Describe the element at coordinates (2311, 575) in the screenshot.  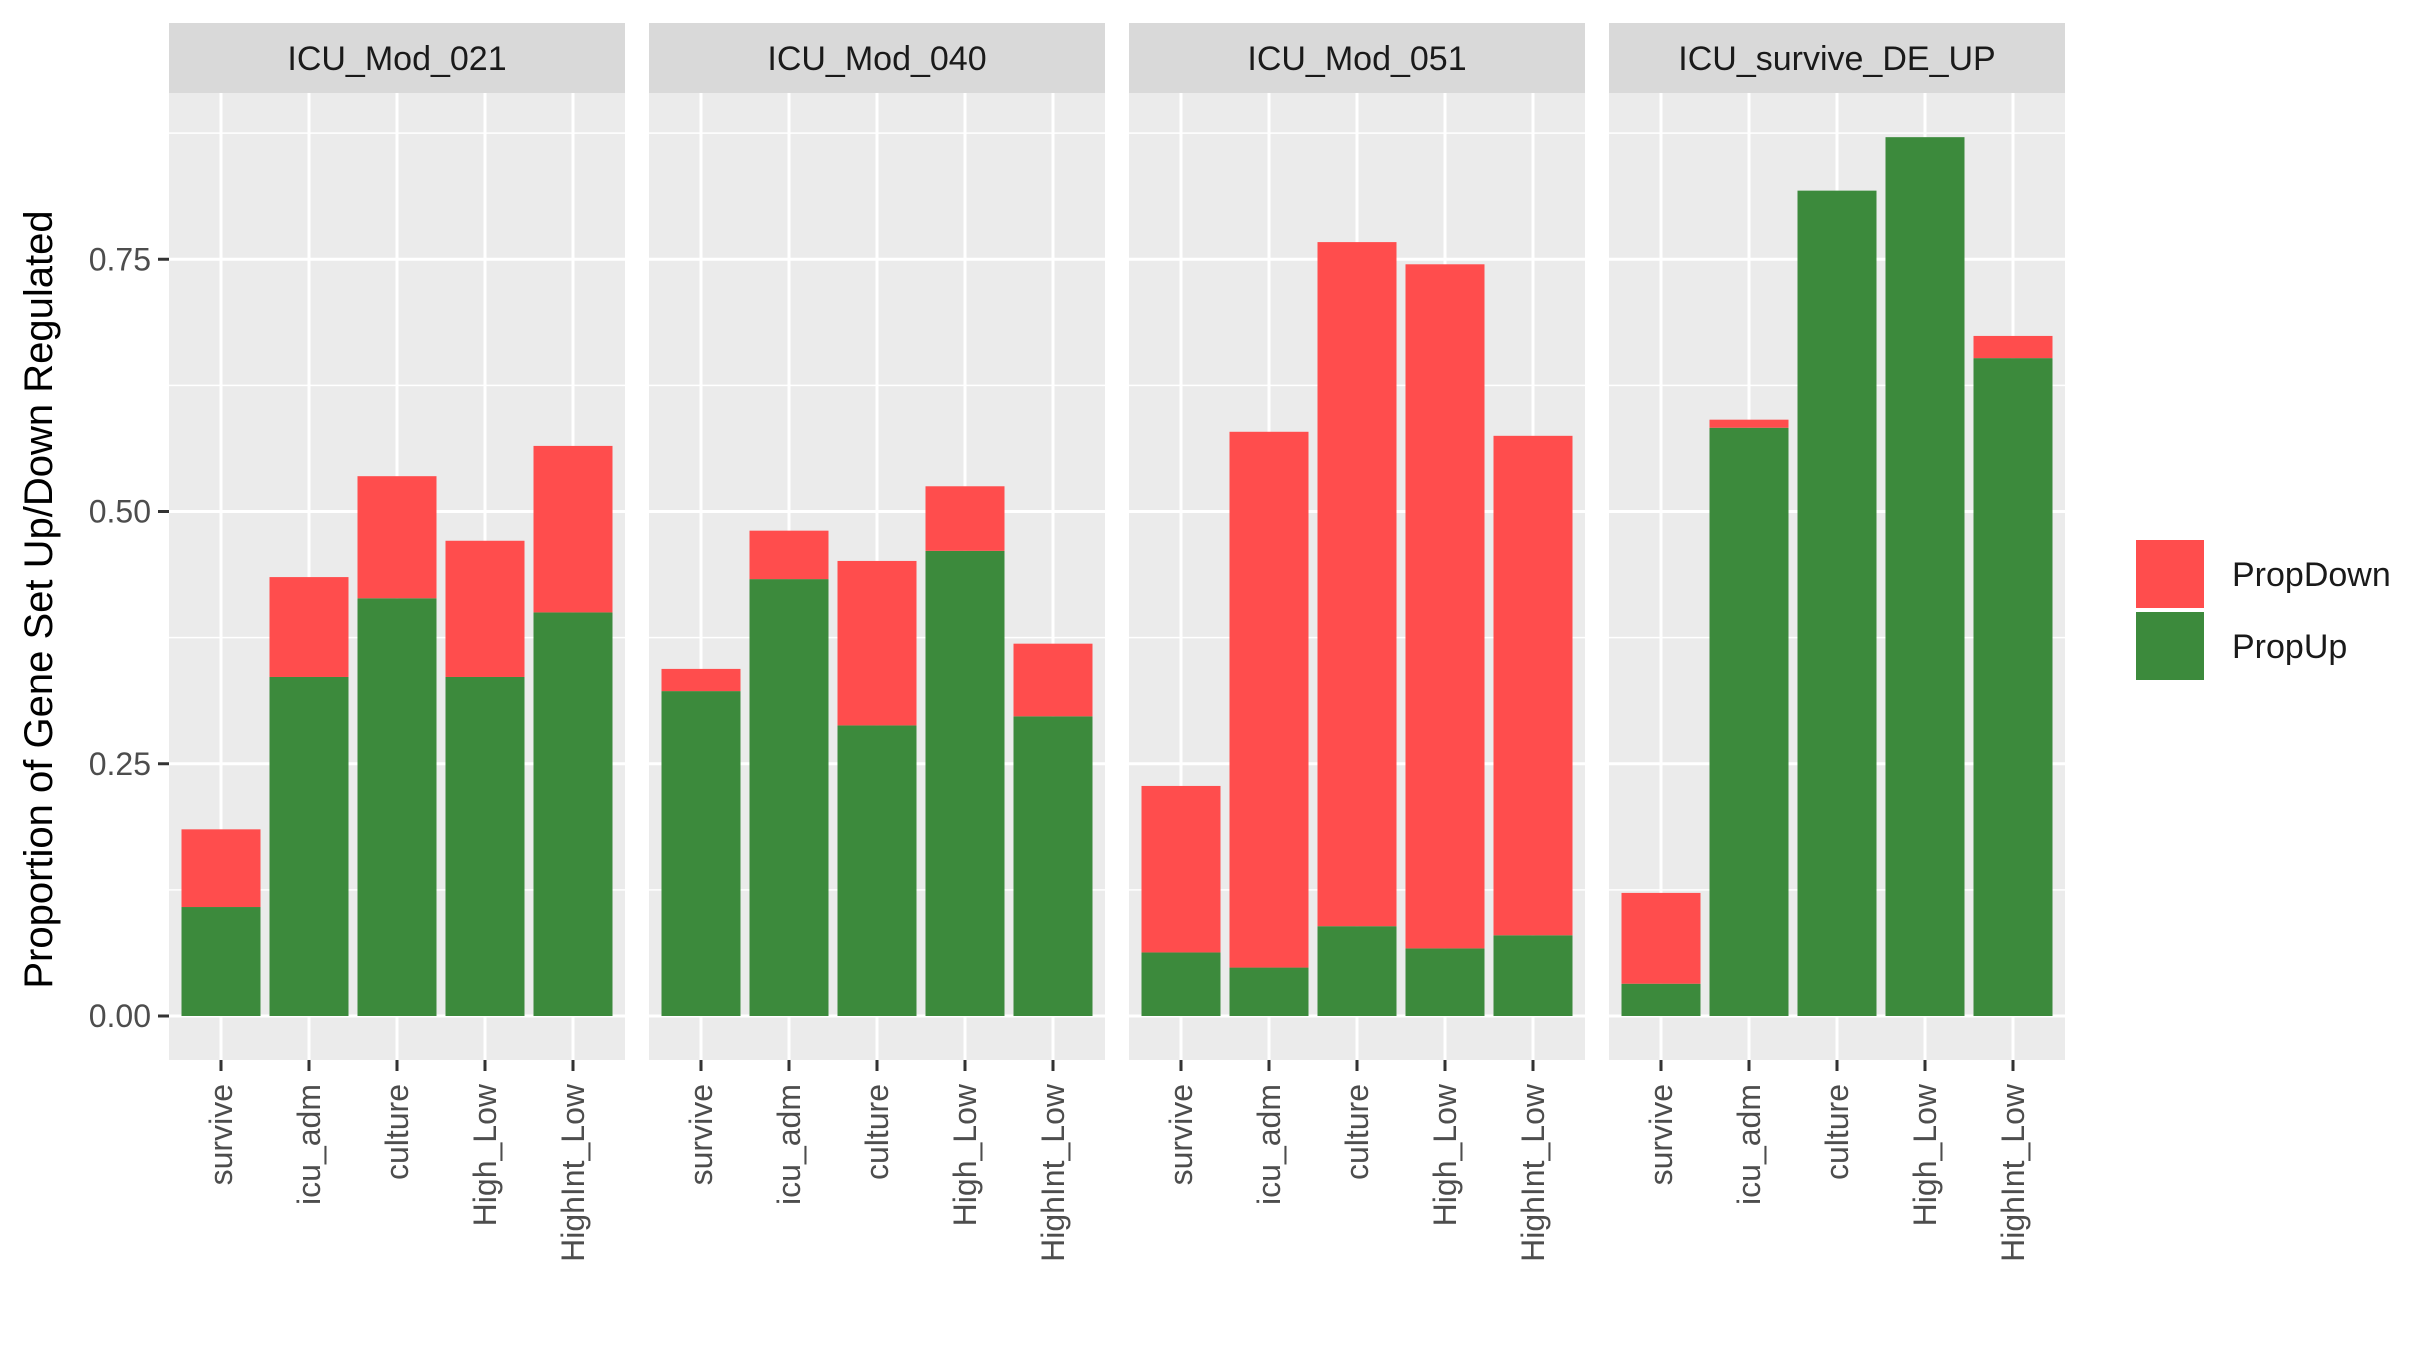
I see `legend-label-propdown: PropDown` at that location.